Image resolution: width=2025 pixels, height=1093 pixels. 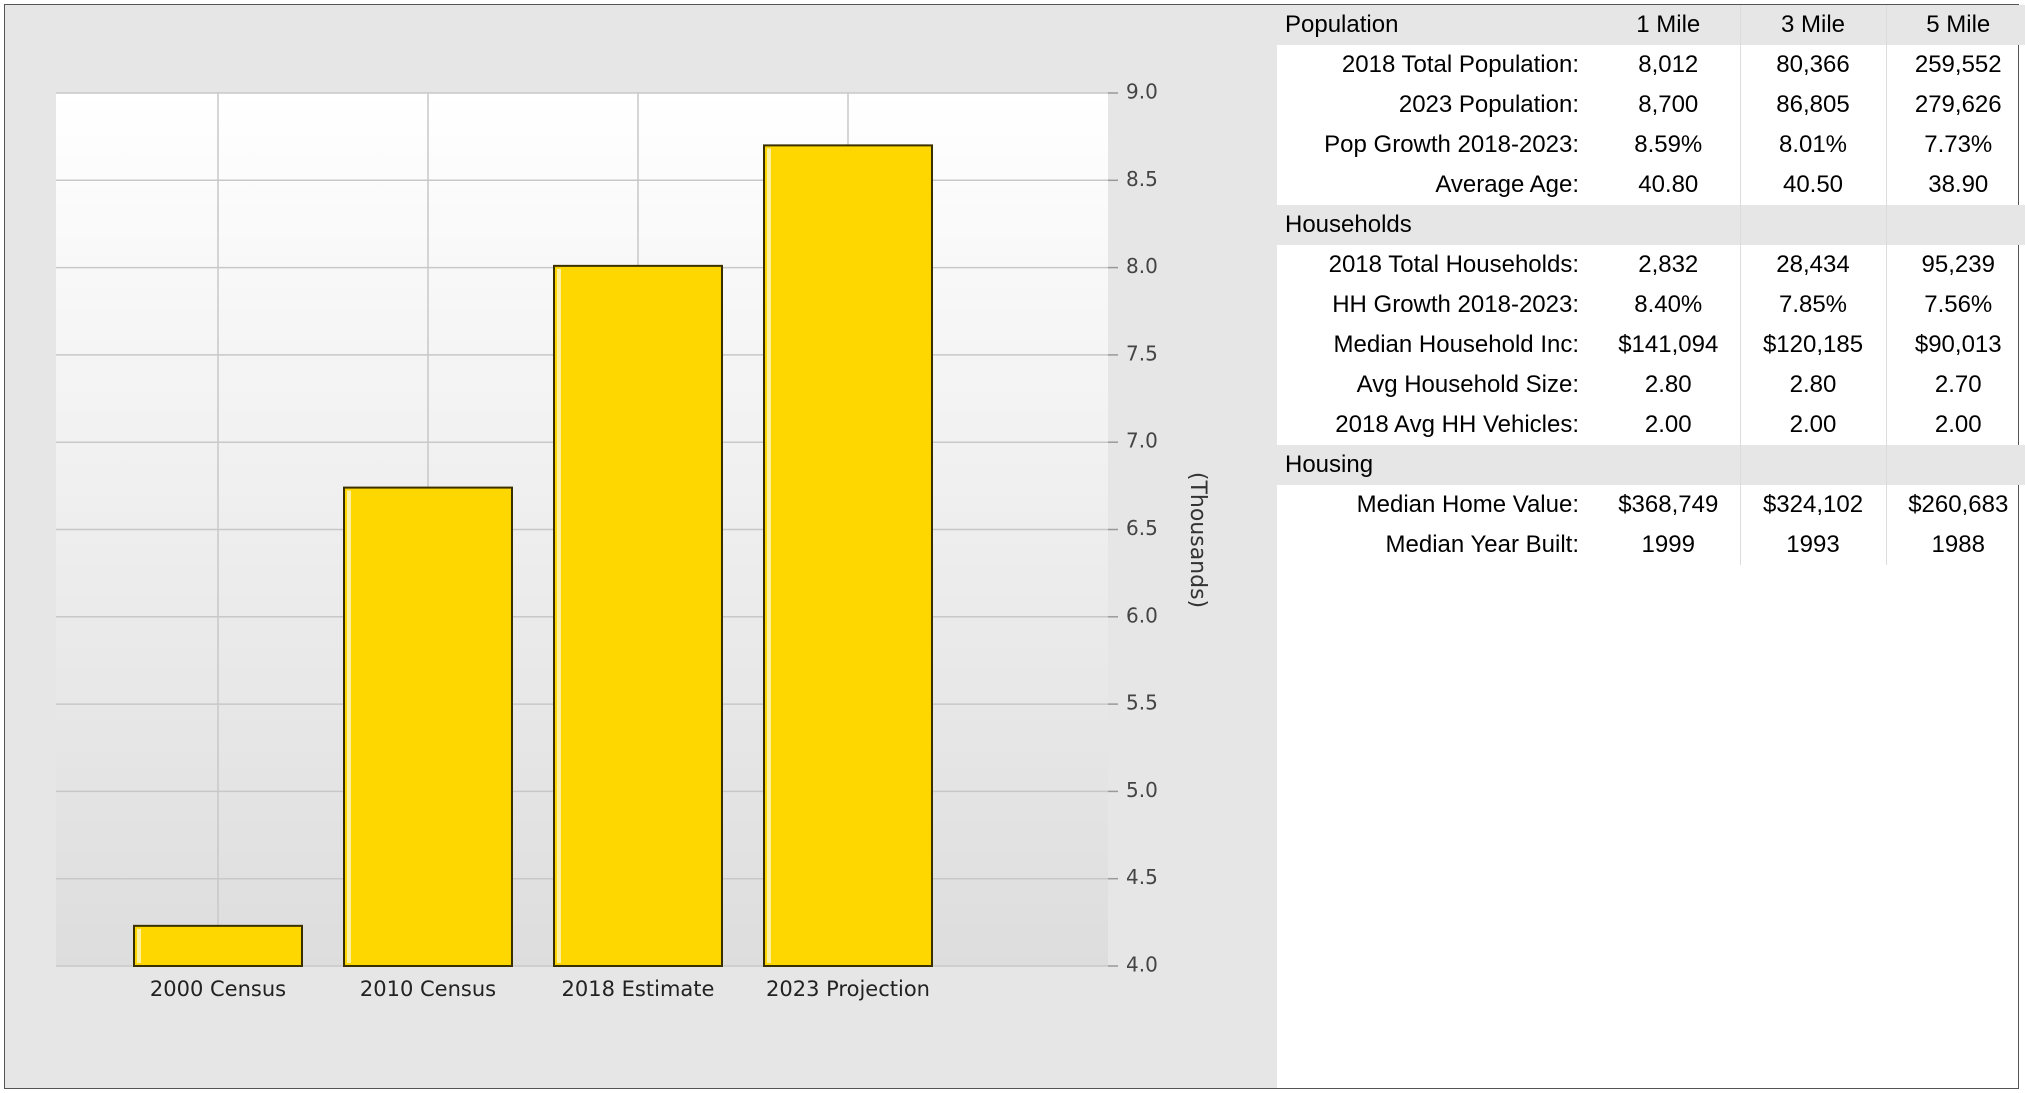 I want to click on row-value: $90,013, so click(x=1958, y=344).